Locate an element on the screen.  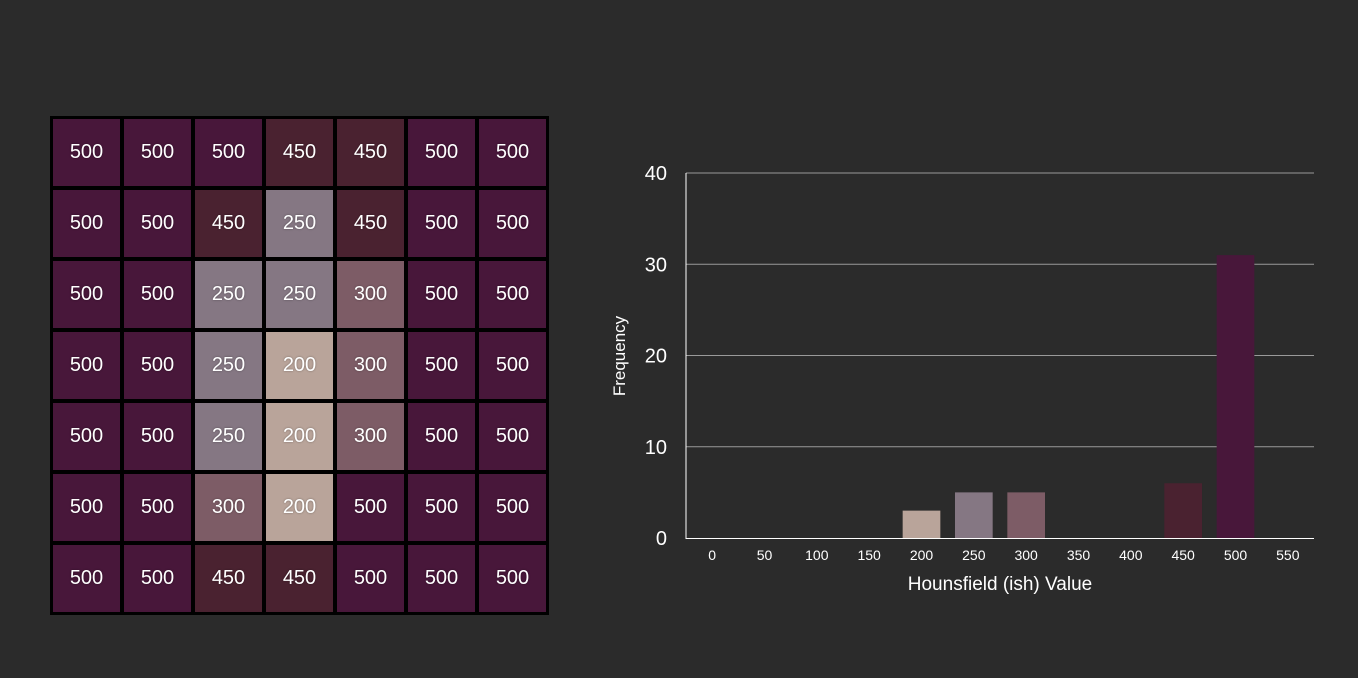
x-tick-label: 500 is located at coordinates (1236, 555).